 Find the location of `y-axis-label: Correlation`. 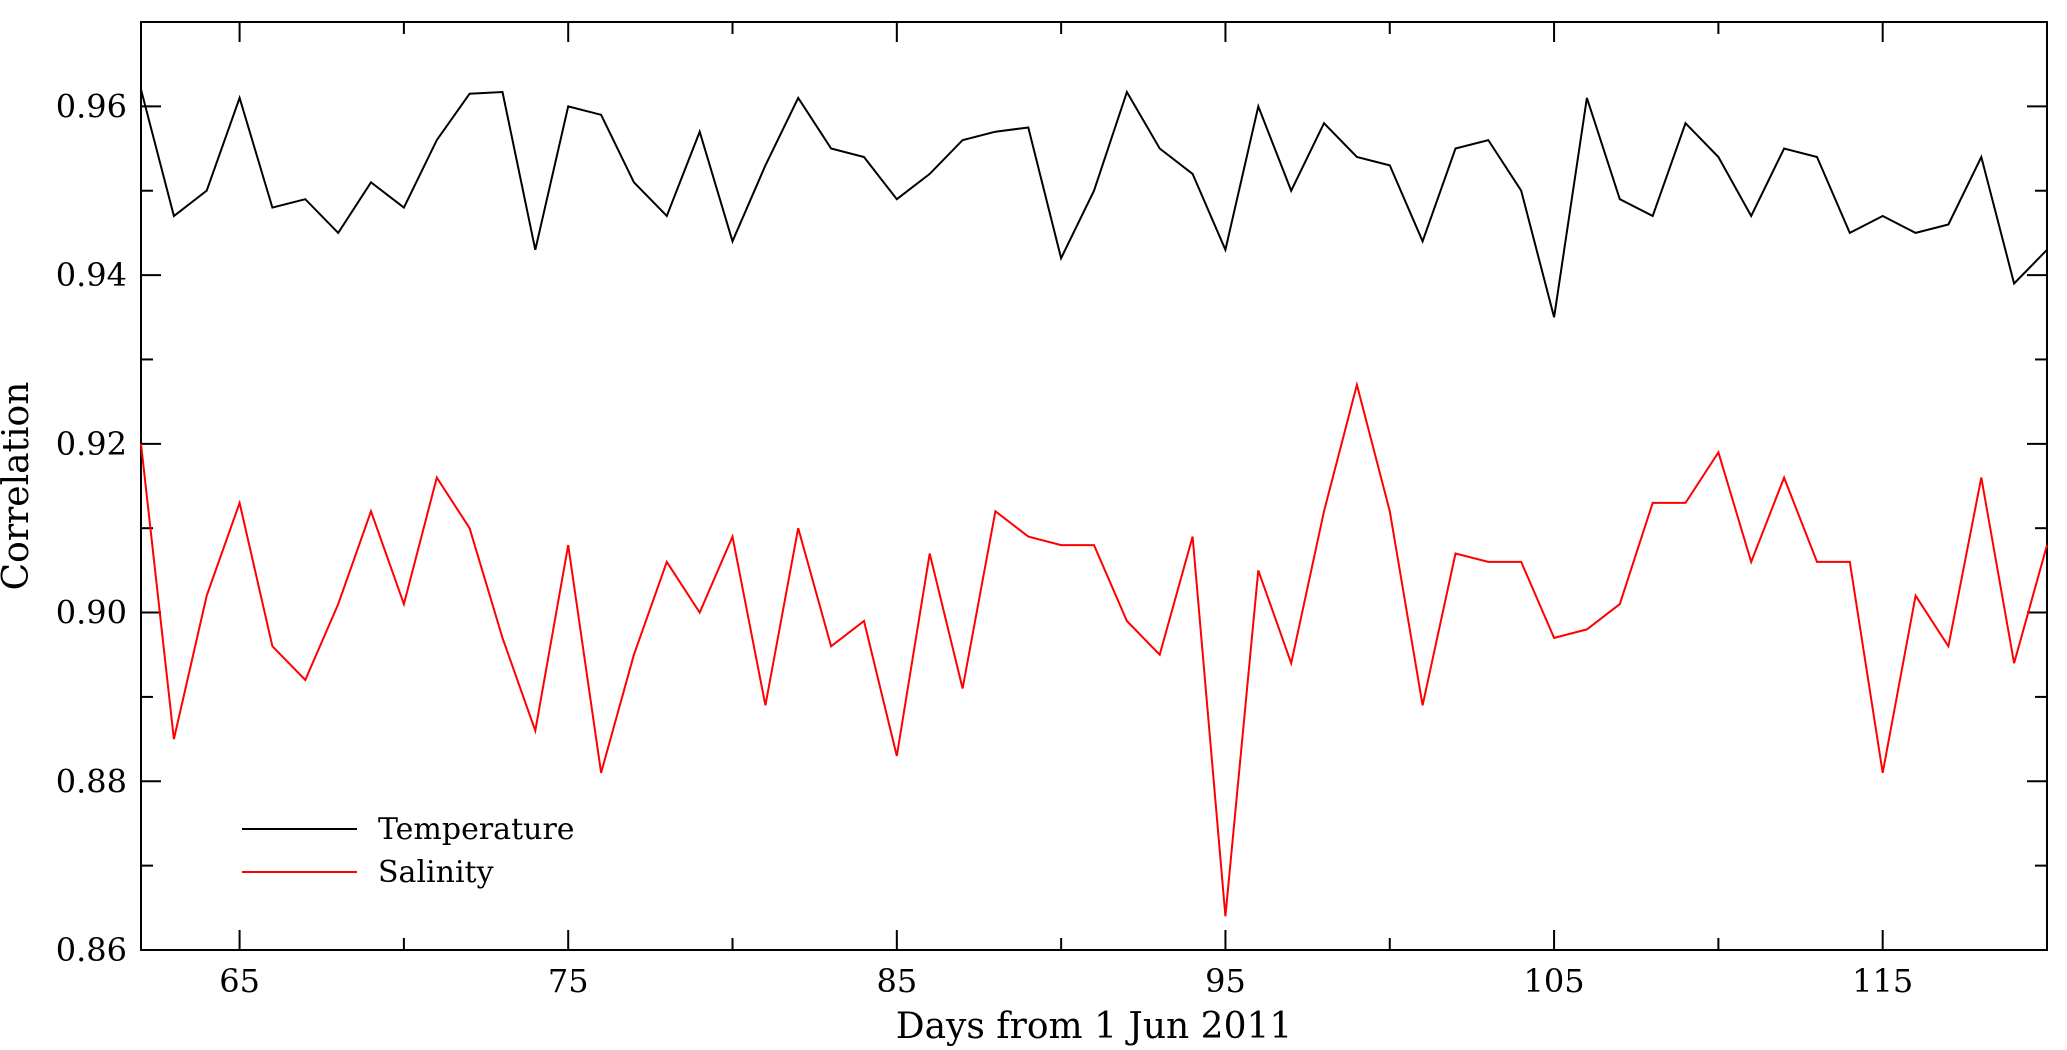

y-axis-label: Correlation is located at coordinates (18, 486).